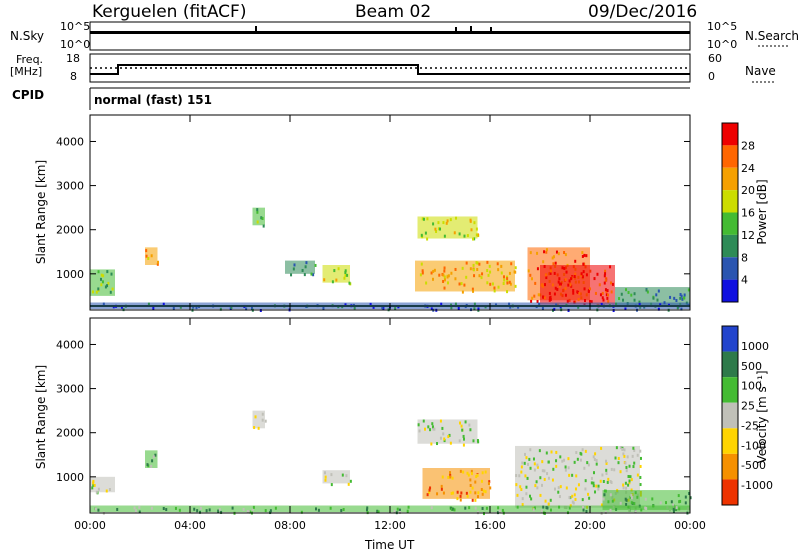 The image size is (800, 554). Describe the element at coordinates (730, 201) in the screenshot. I see `colorbar-swatch` at that location.